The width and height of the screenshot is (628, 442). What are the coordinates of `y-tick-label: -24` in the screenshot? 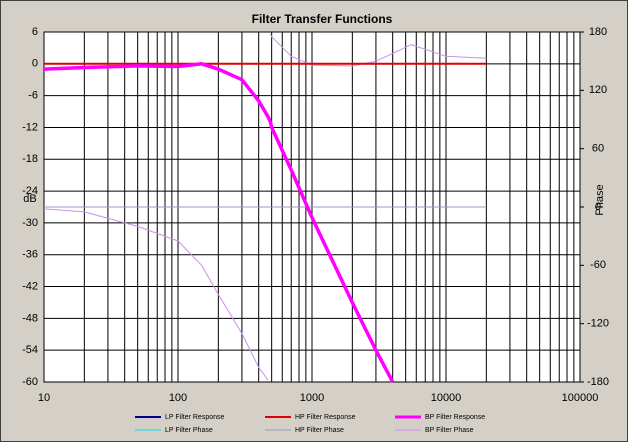 It's located at (30, 191).